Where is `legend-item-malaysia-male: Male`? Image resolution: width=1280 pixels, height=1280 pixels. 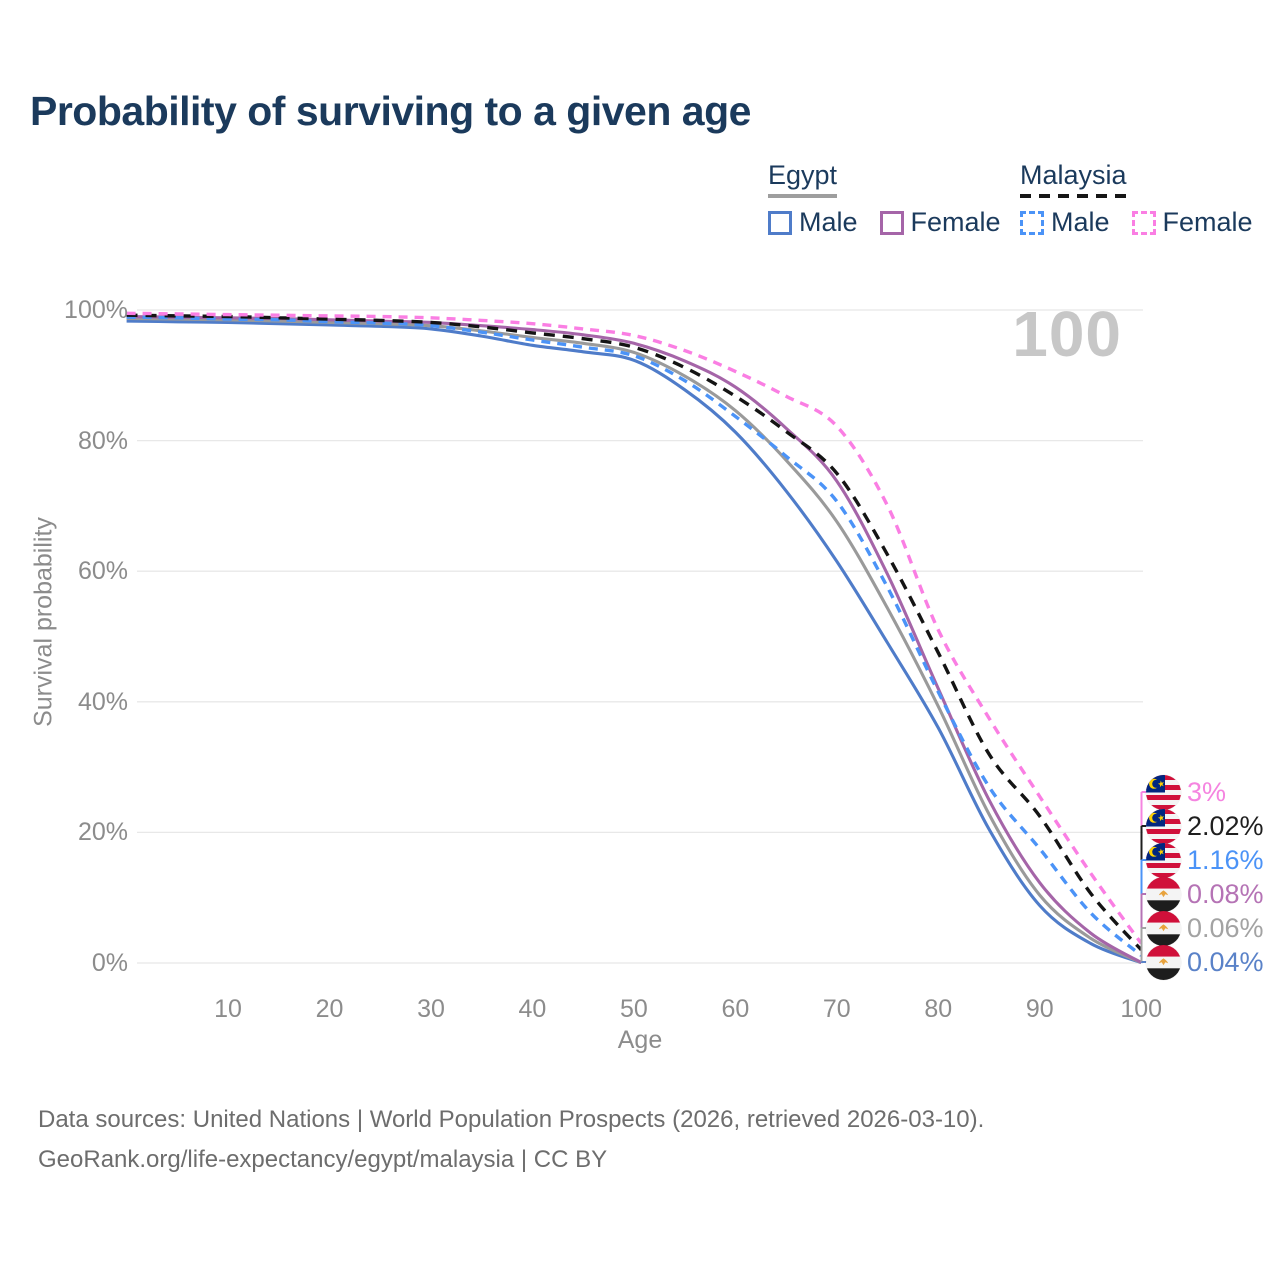 legend-item-malaysia-male: Male is located at coordinates (1065, 222).